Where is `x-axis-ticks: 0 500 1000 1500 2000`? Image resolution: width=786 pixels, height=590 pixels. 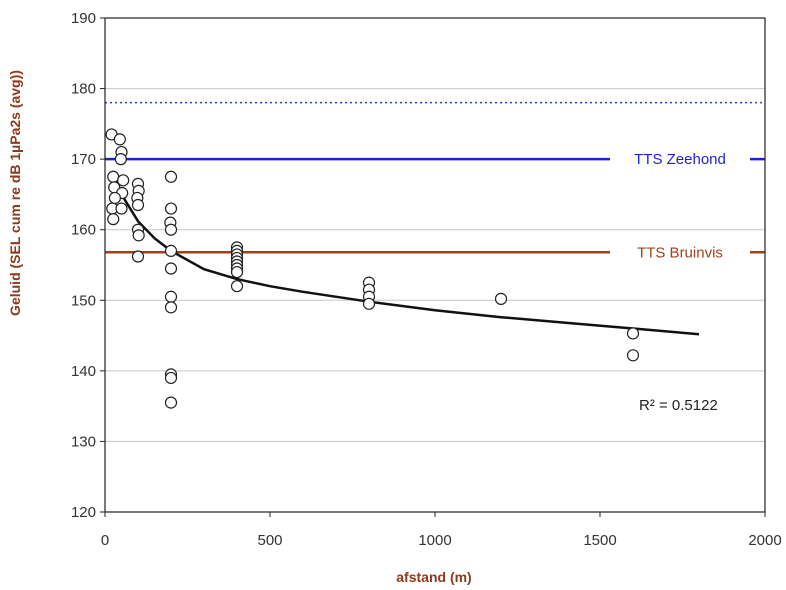 x-axis-ticks: 0 500 1000 1500 2000 is located at coordinates (441, 530).